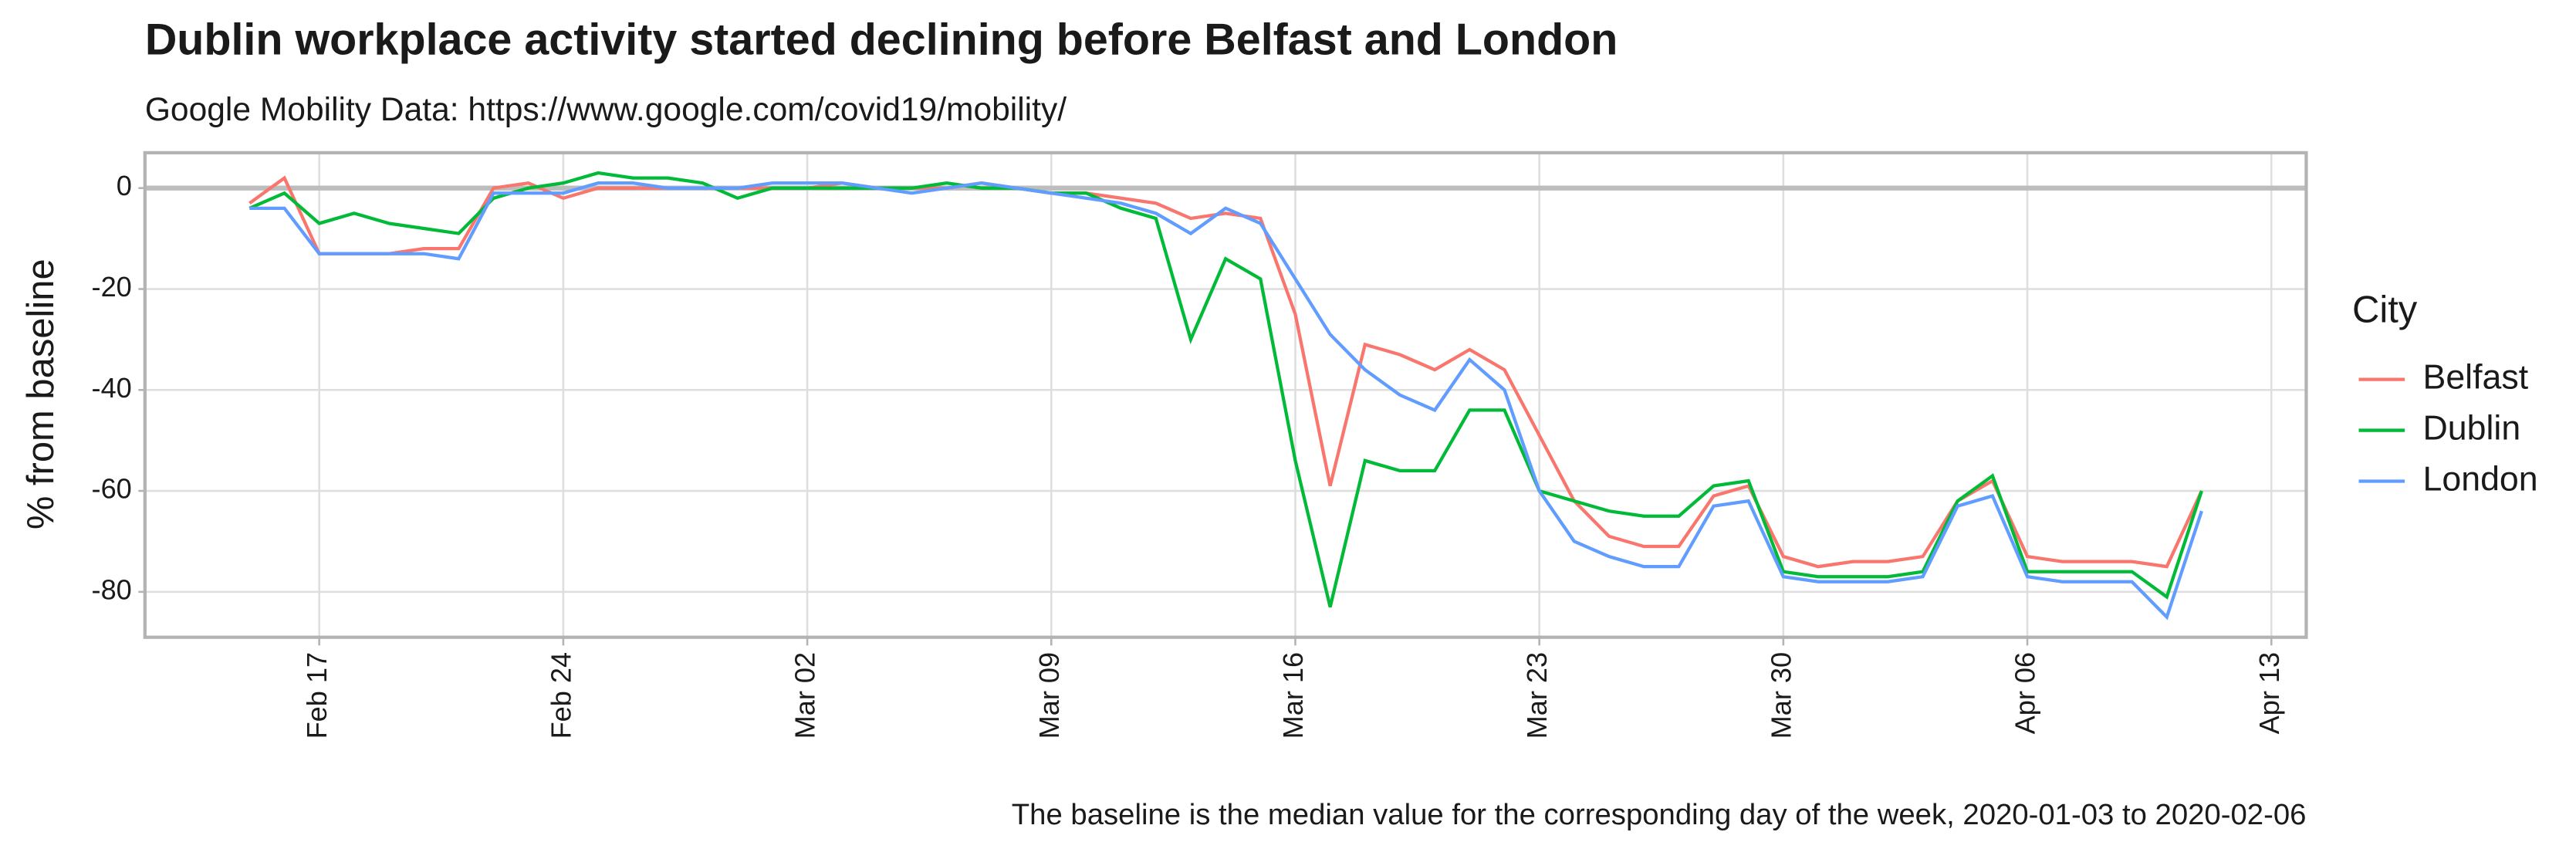  What do you see at coordinates (2472, 428) in the screenshot?
I see `legend-label: Dublin` at bounding box center [2472, 428].